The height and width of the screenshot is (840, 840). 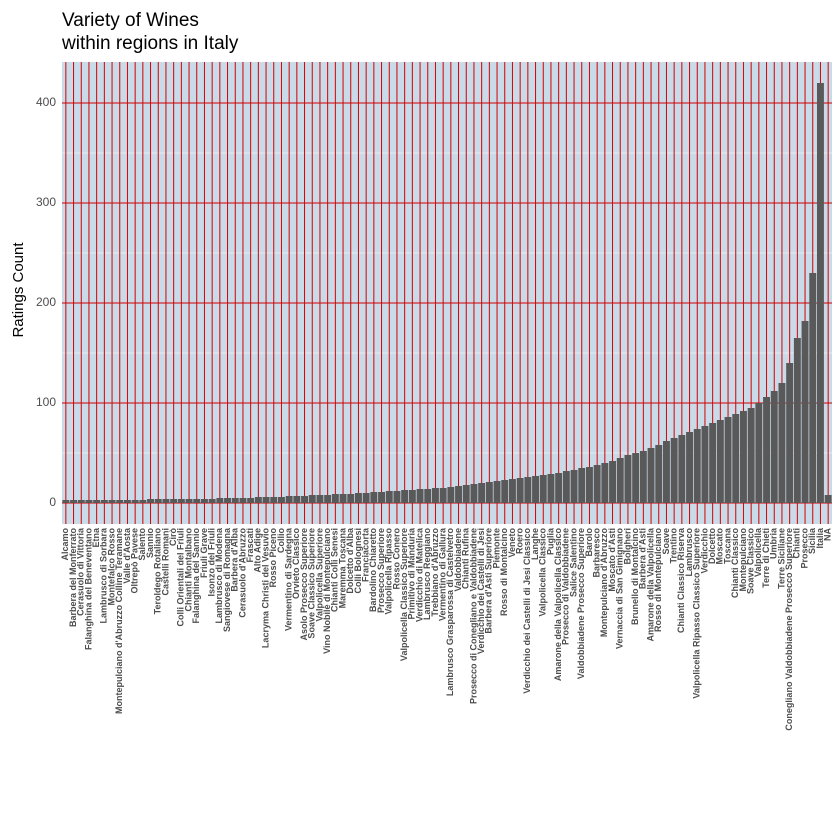 What do you see at coordinates (712, 545) in the screenshot?
I see `x-tick-label: Dolcetto` at bounding box center [712, 545].